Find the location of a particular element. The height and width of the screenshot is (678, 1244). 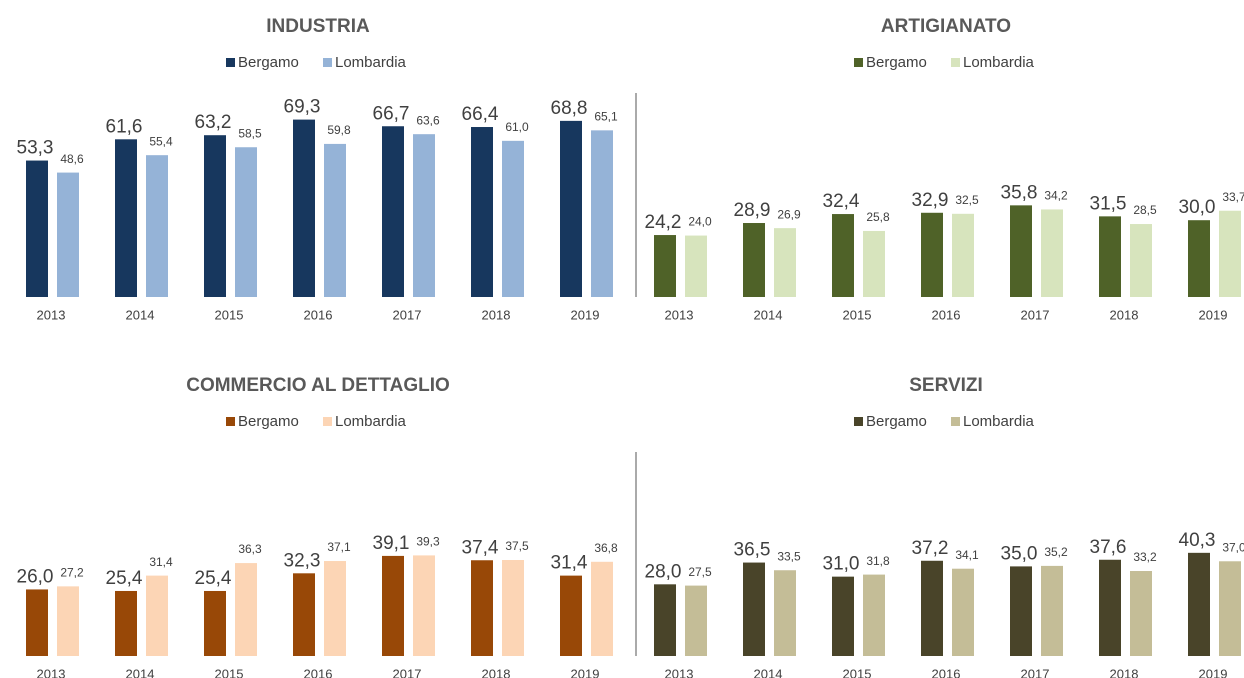

data-label: 66,4 is located at coordinates (480, 114).